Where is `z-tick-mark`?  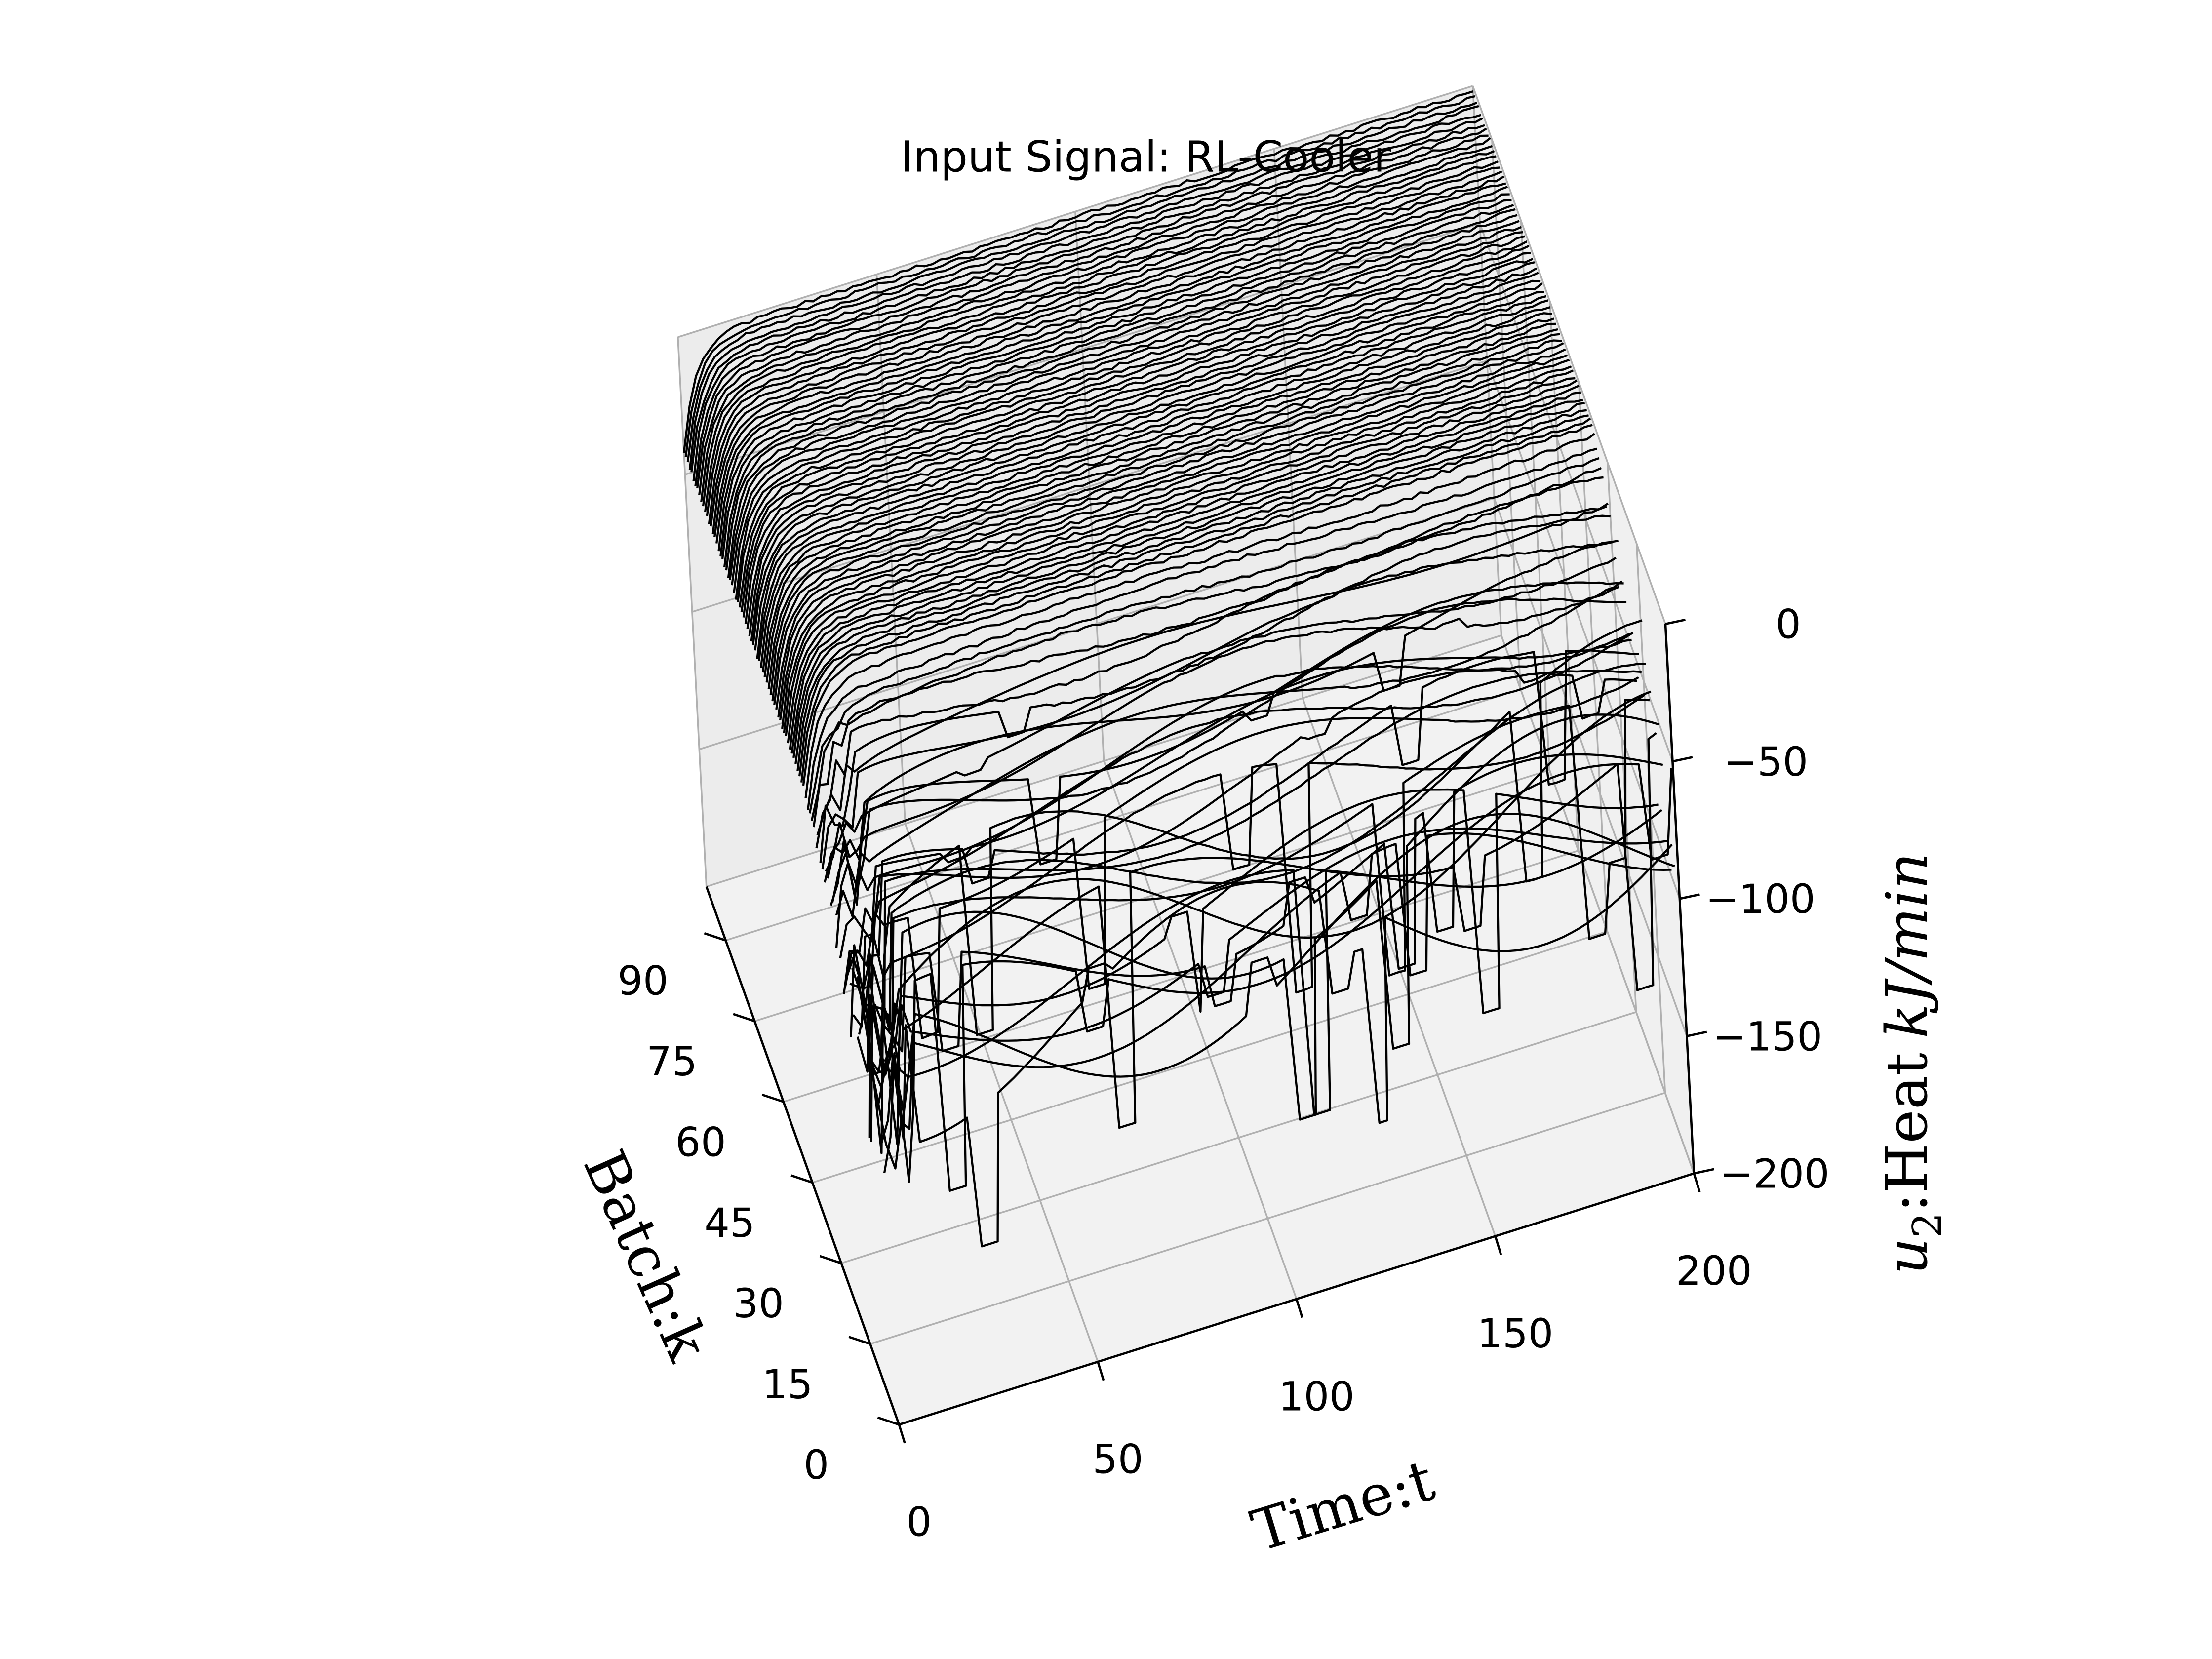
z-tick-mark is located at coordinates (1683, 759).